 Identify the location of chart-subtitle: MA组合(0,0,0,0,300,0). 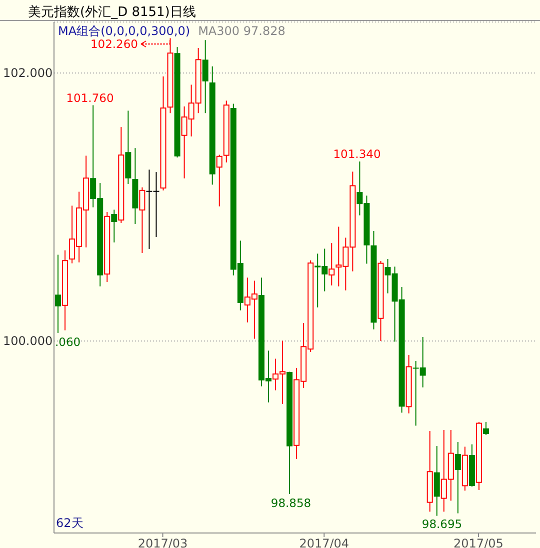
(124, 31).